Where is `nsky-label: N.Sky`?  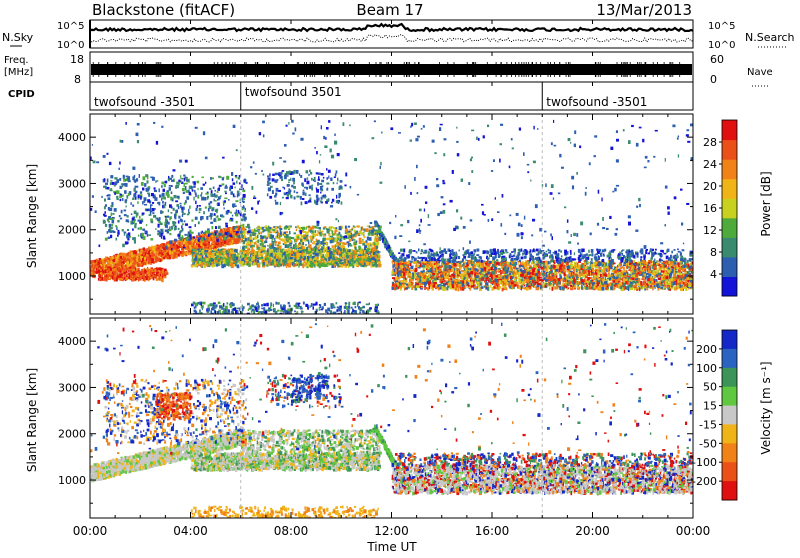
nsky-label: N.Sky is located at coordinates (18, 37).